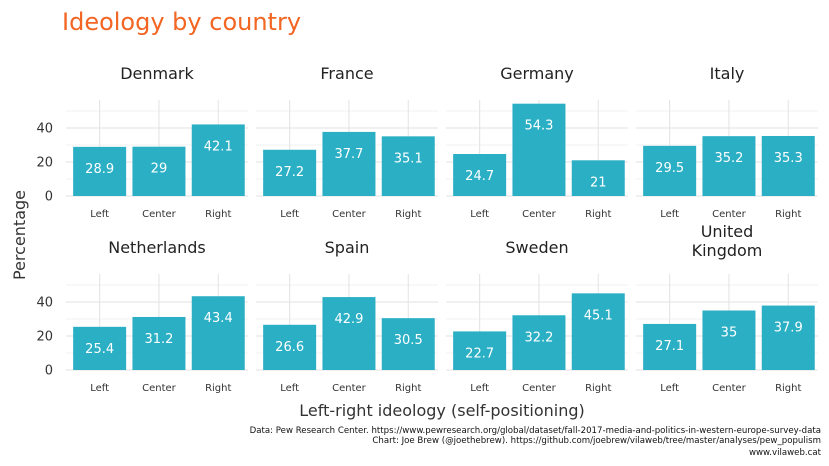 Image resolution: width=829 pixels, height=466 pixels. What do you see at coordinates (408, 340) in the screenshot?
I see `bar-label-spain-right: 30.5` at bounding box center [408, 340].